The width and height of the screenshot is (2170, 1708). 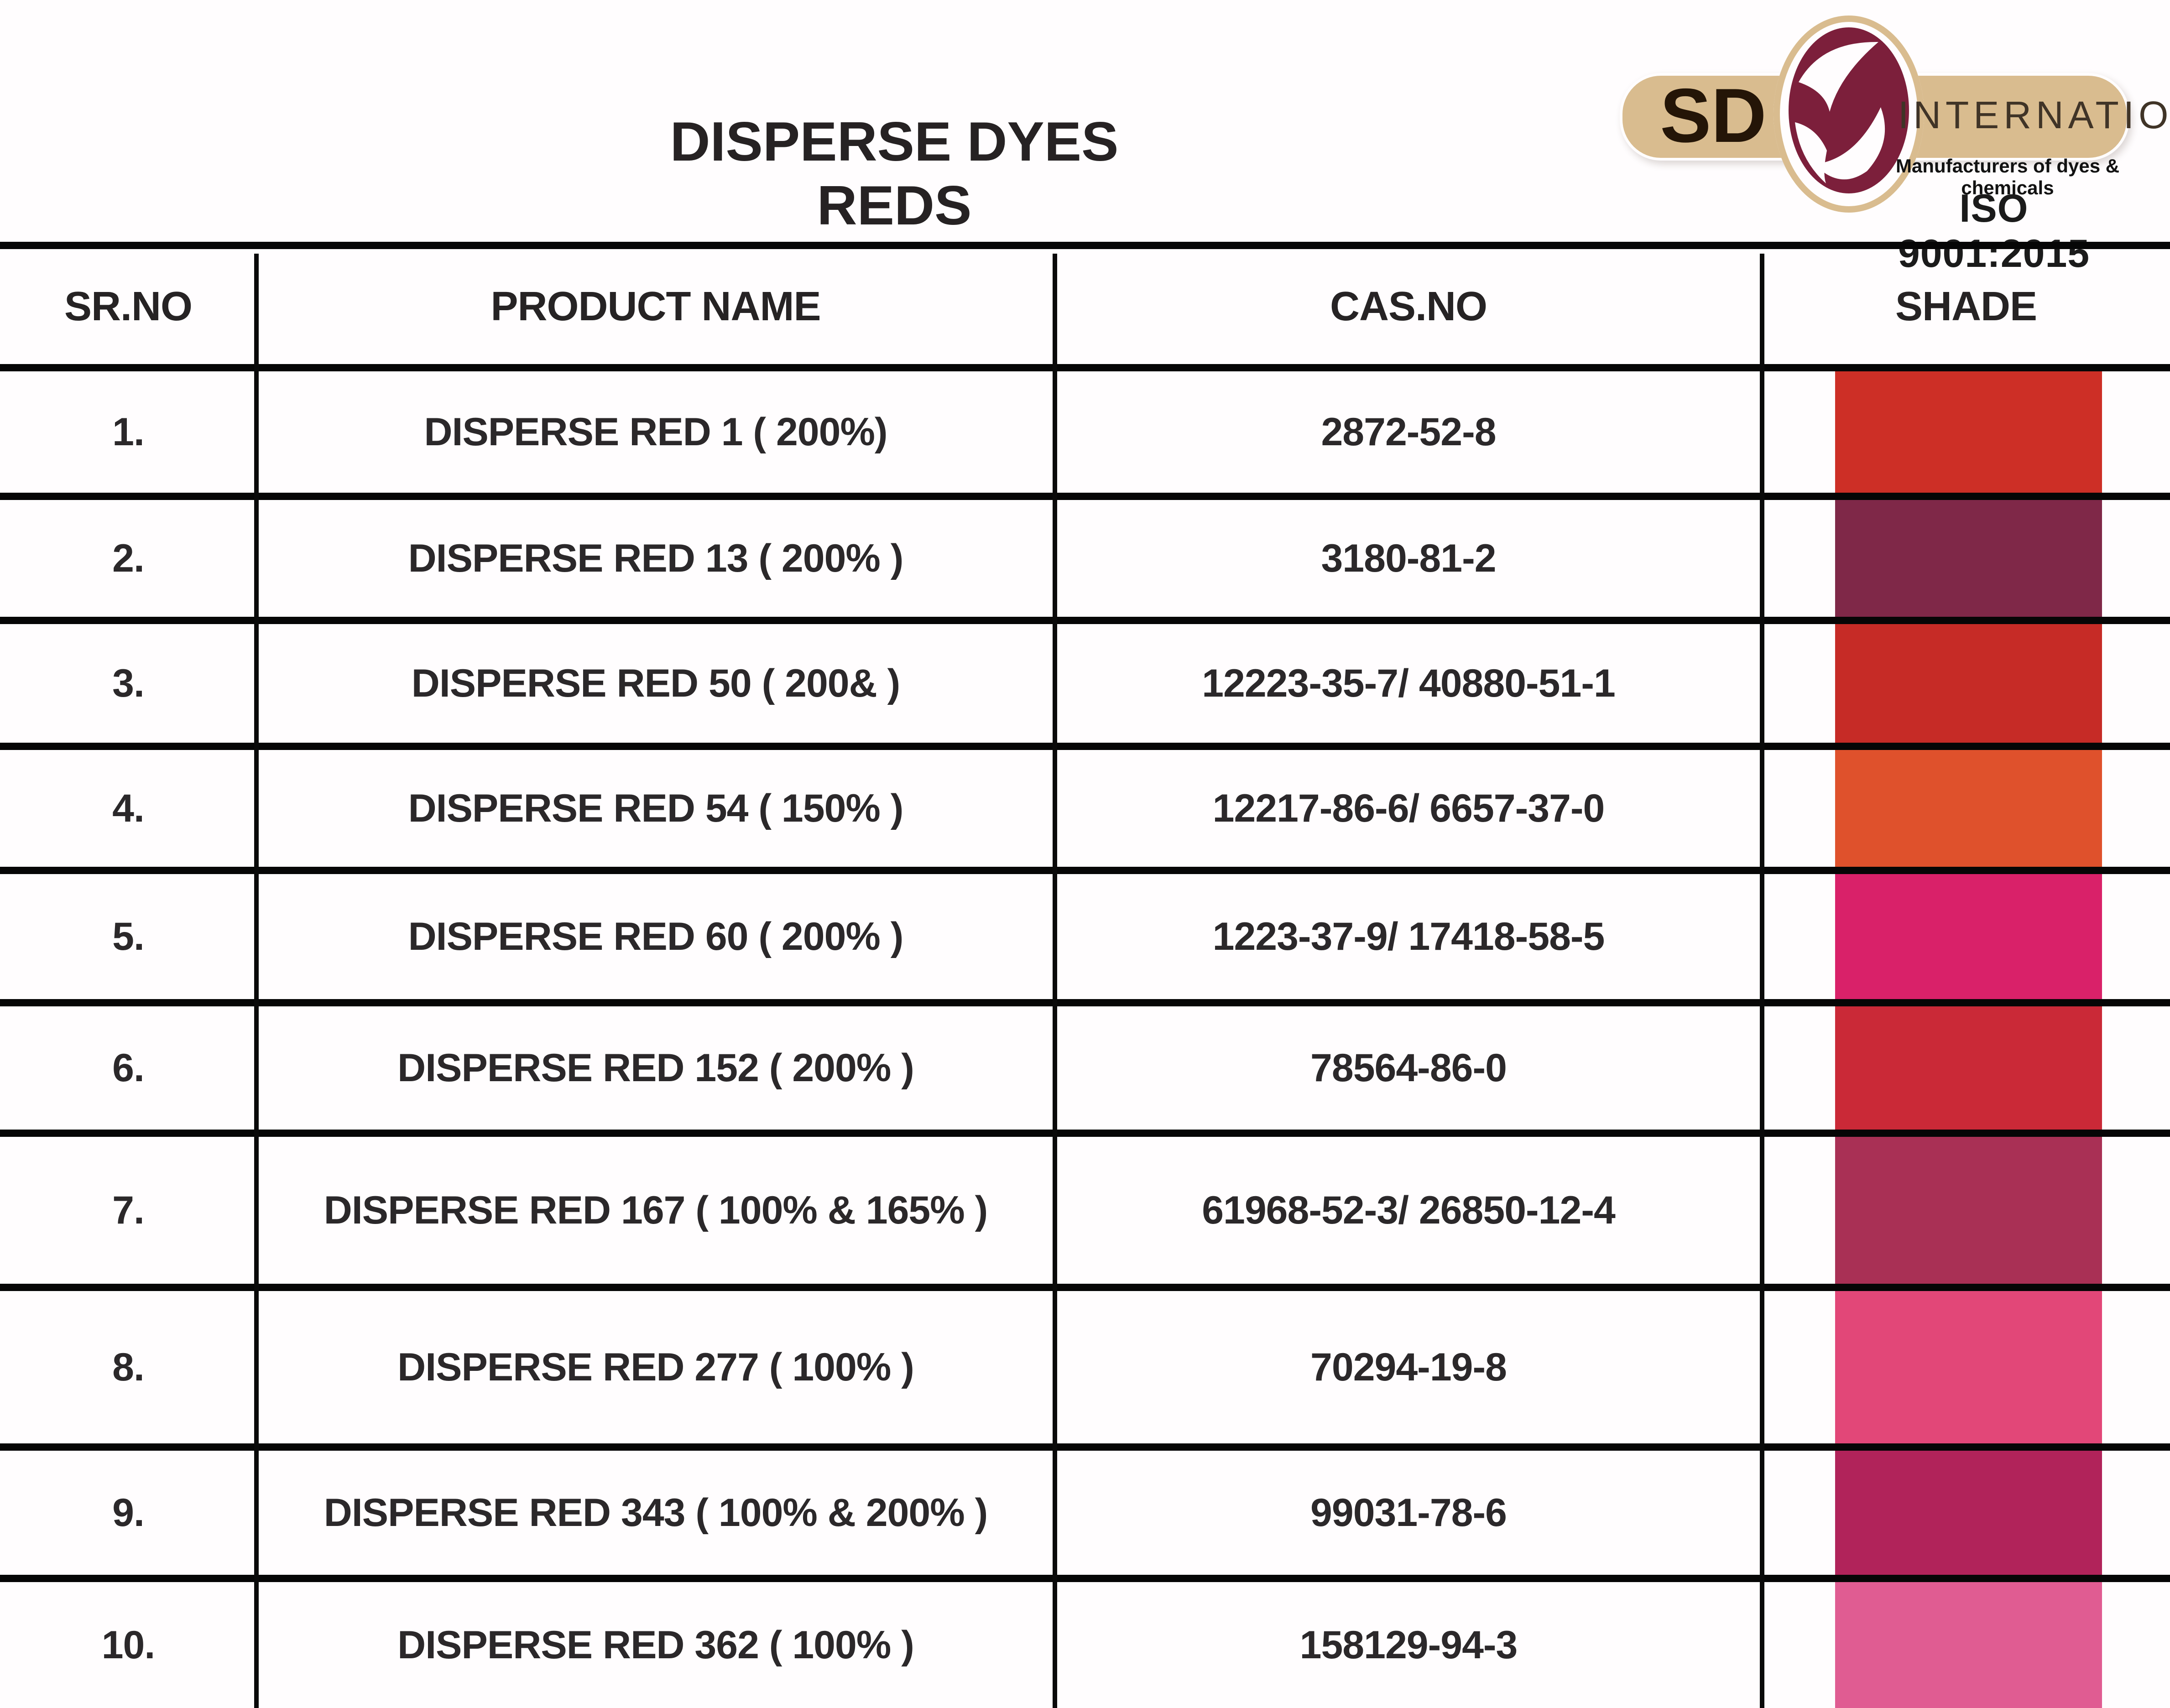 What do you see at coordinates (128, 432) in the screenshot?
I see `sr-no: 1.` at bounding box center [128, 432].